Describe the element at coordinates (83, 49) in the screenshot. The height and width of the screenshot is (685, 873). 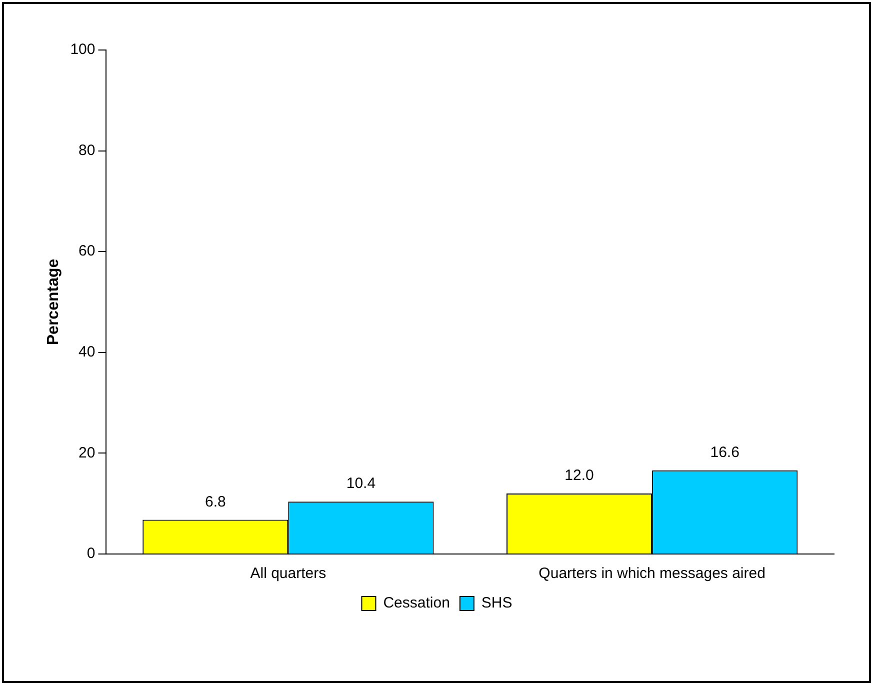
I see `y-tick-label: 100` at that location.